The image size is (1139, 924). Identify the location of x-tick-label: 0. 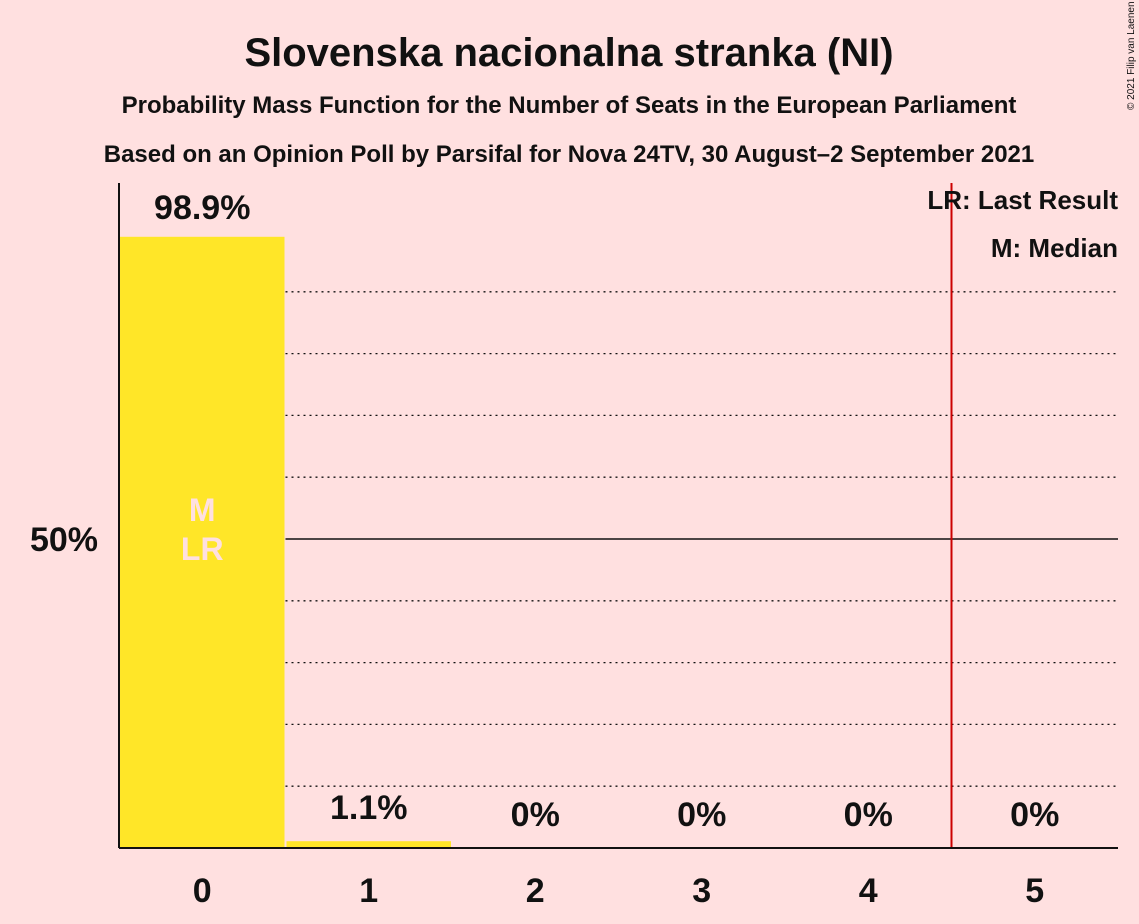
(202, 891).